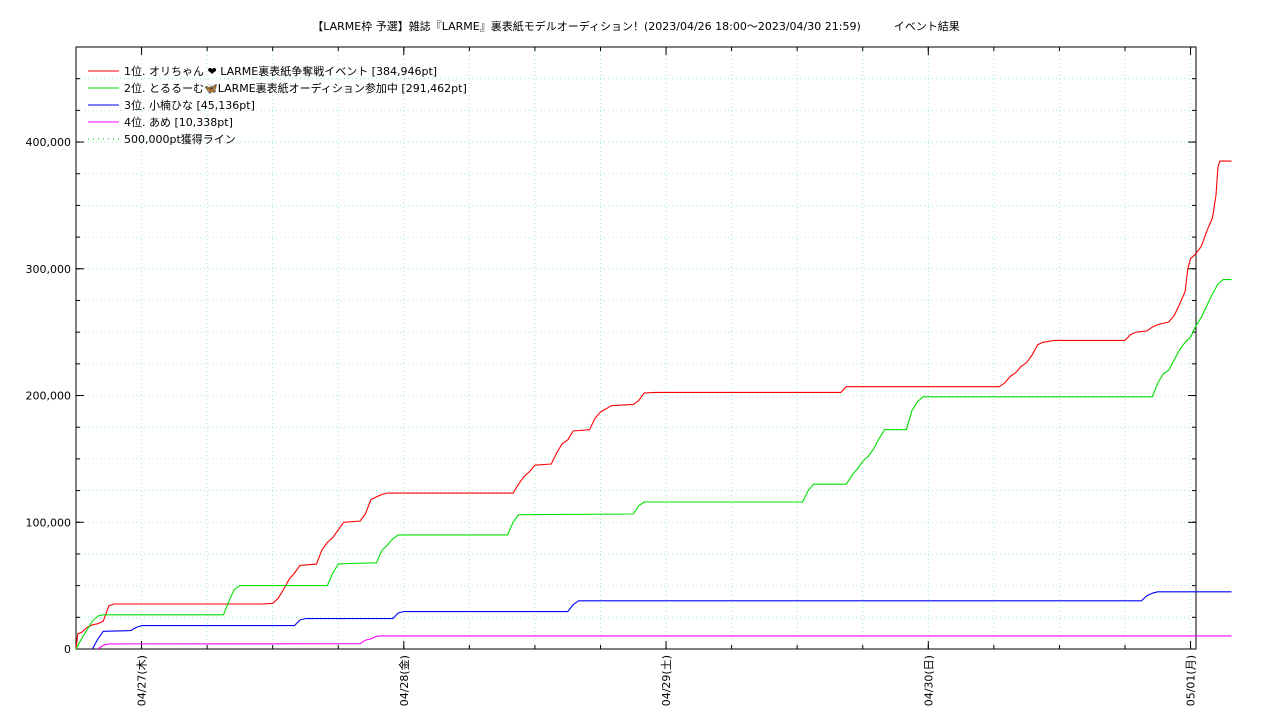 This screenshot has width=1280, height=720. I want to click on legend-label-3: 3位. 小楠ひな [45,136pt], so click(189, 105).